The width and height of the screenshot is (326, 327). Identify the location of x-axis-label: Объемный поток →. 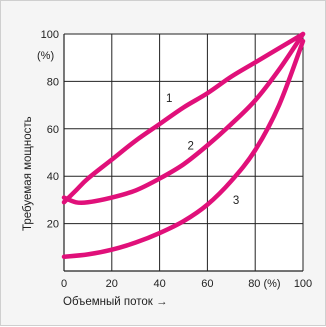
(115, 302).